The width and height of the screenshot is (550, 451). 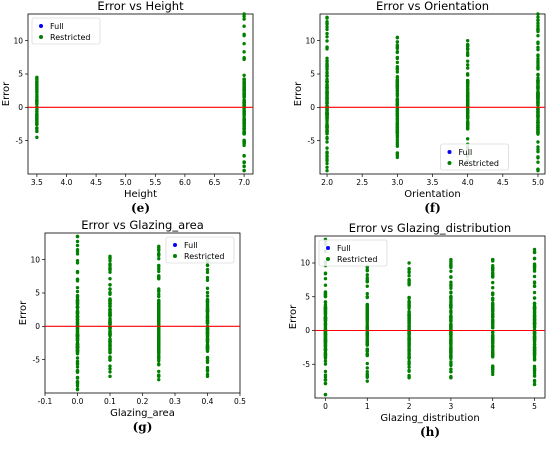 What do you see at coordinates (18, 40) in the screenshot?
I see `y-tick-label: 10` at bounding box center [18, 40].